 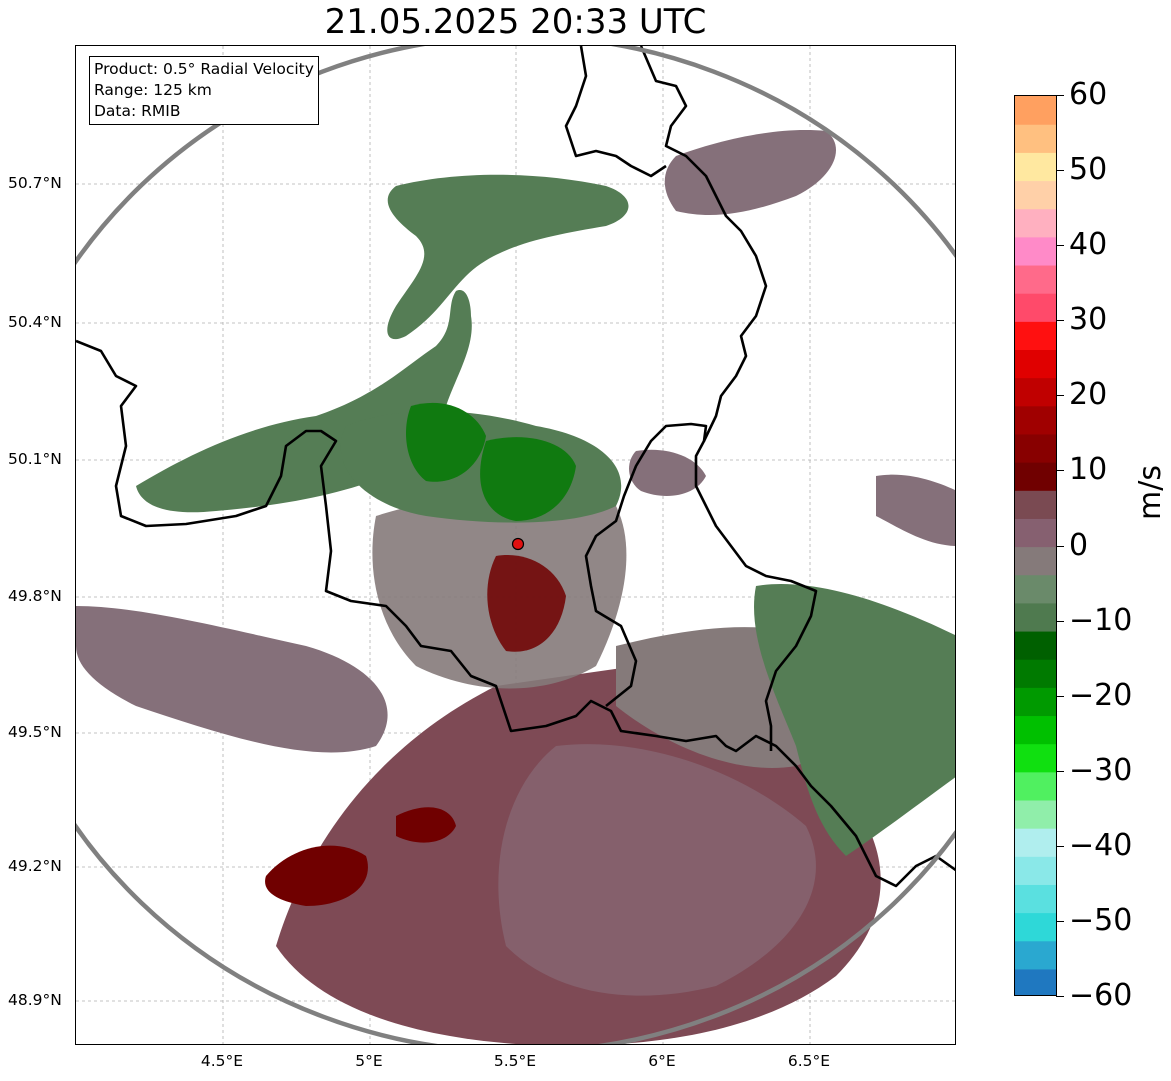 What do you see at coordinates (222, 1061) in the screenshot?
I see `lon-tick-label: 4.5°E` at bounding box center [222, 1061].